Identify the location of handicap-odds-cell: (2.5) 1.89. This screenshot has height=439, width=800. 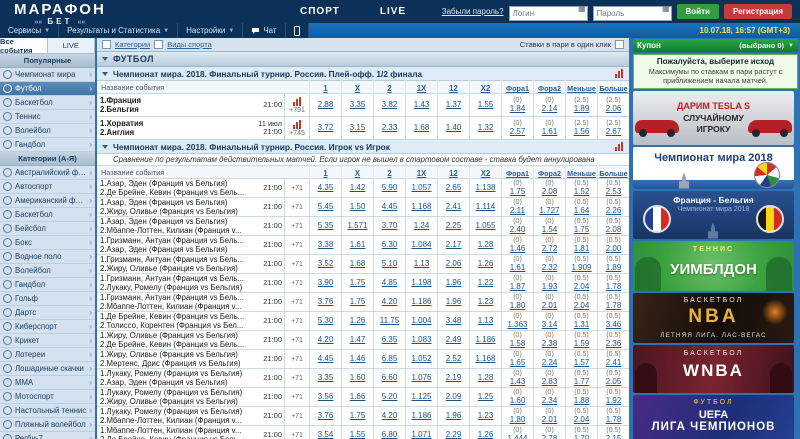
(581, 105).